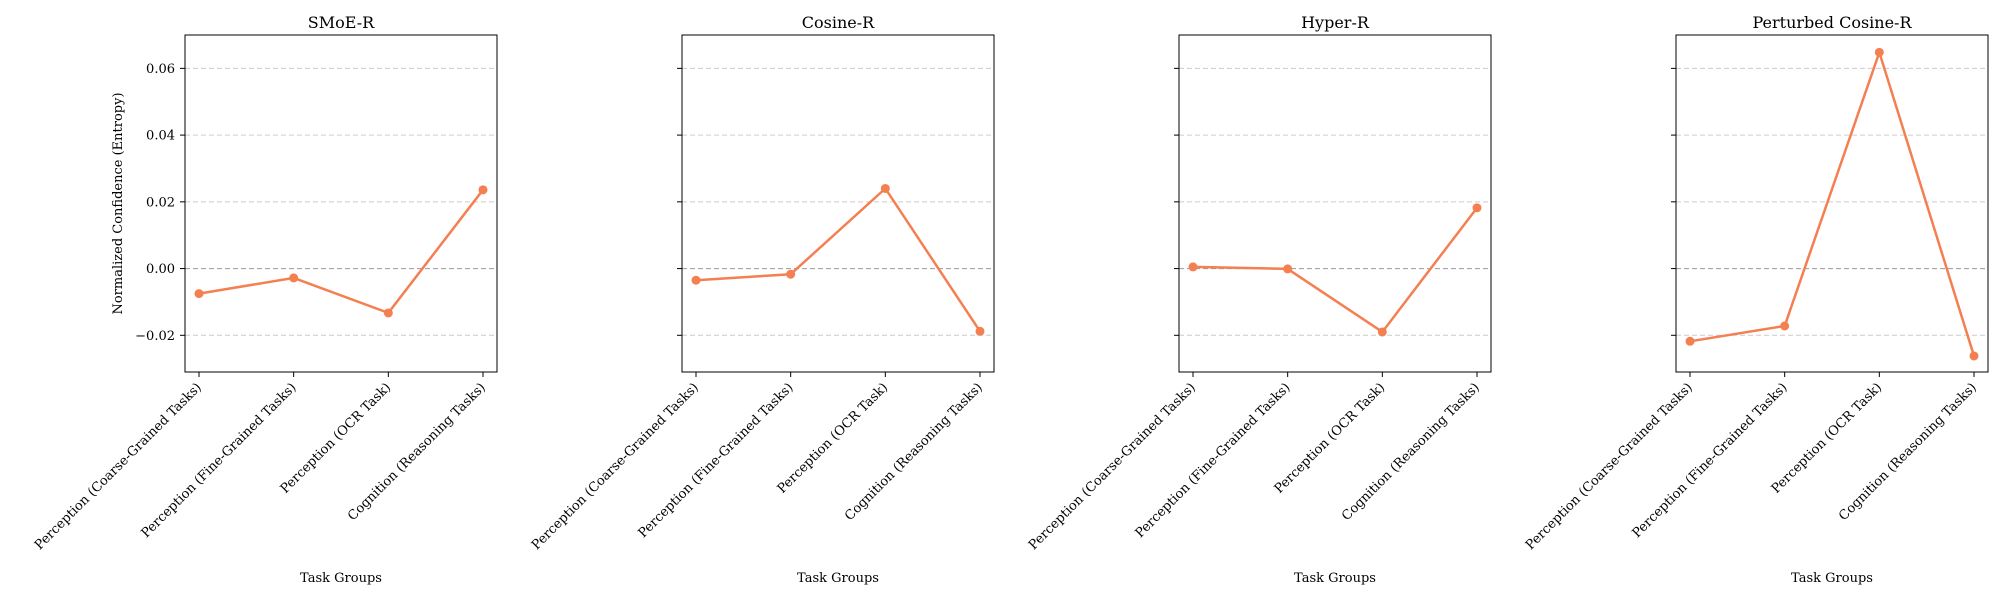 The height and width of the screenshot is (600, 2000). I want to click on x-tick-label-4-3: Perception (OCR Task), so click(1827, 438).